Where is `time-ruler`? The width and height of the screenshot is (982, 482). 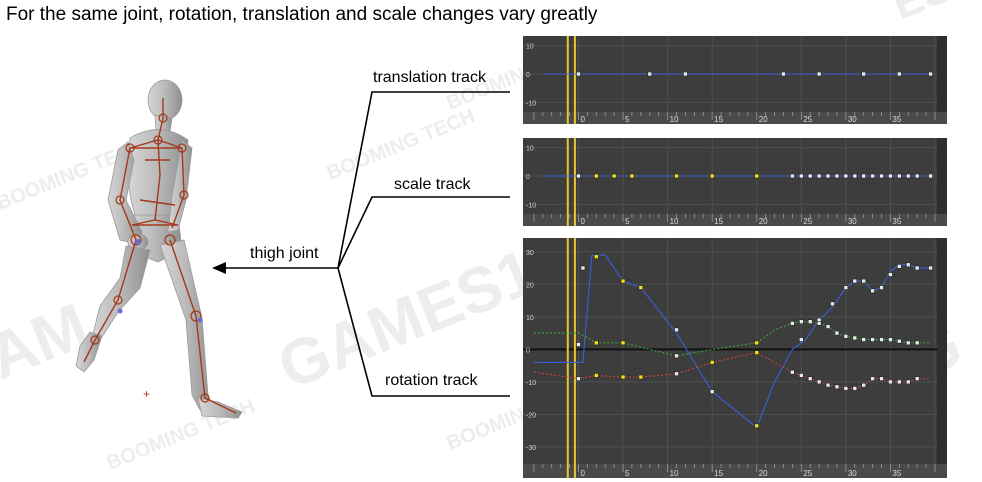 time-ruler is located at coordinates (735, 471).